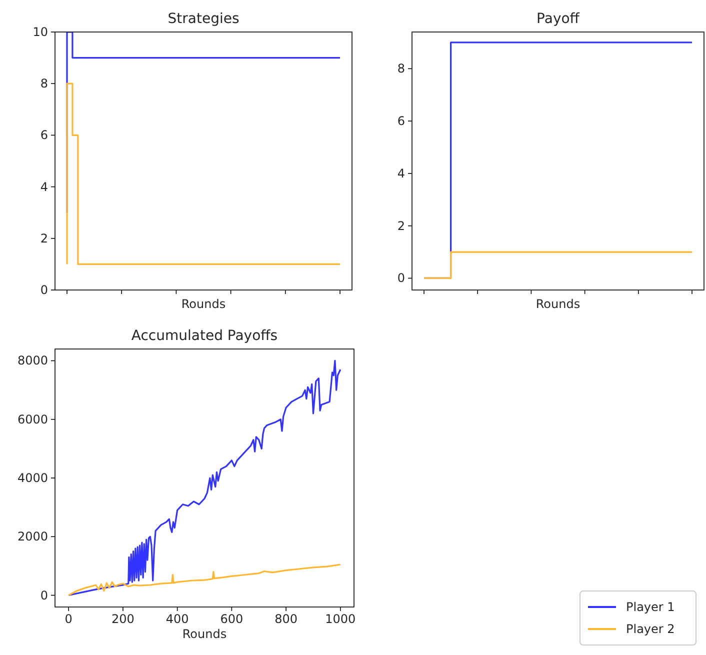 The image size is (706, 655). I want to click on x-tick-label: 1000, so click(340, 619).